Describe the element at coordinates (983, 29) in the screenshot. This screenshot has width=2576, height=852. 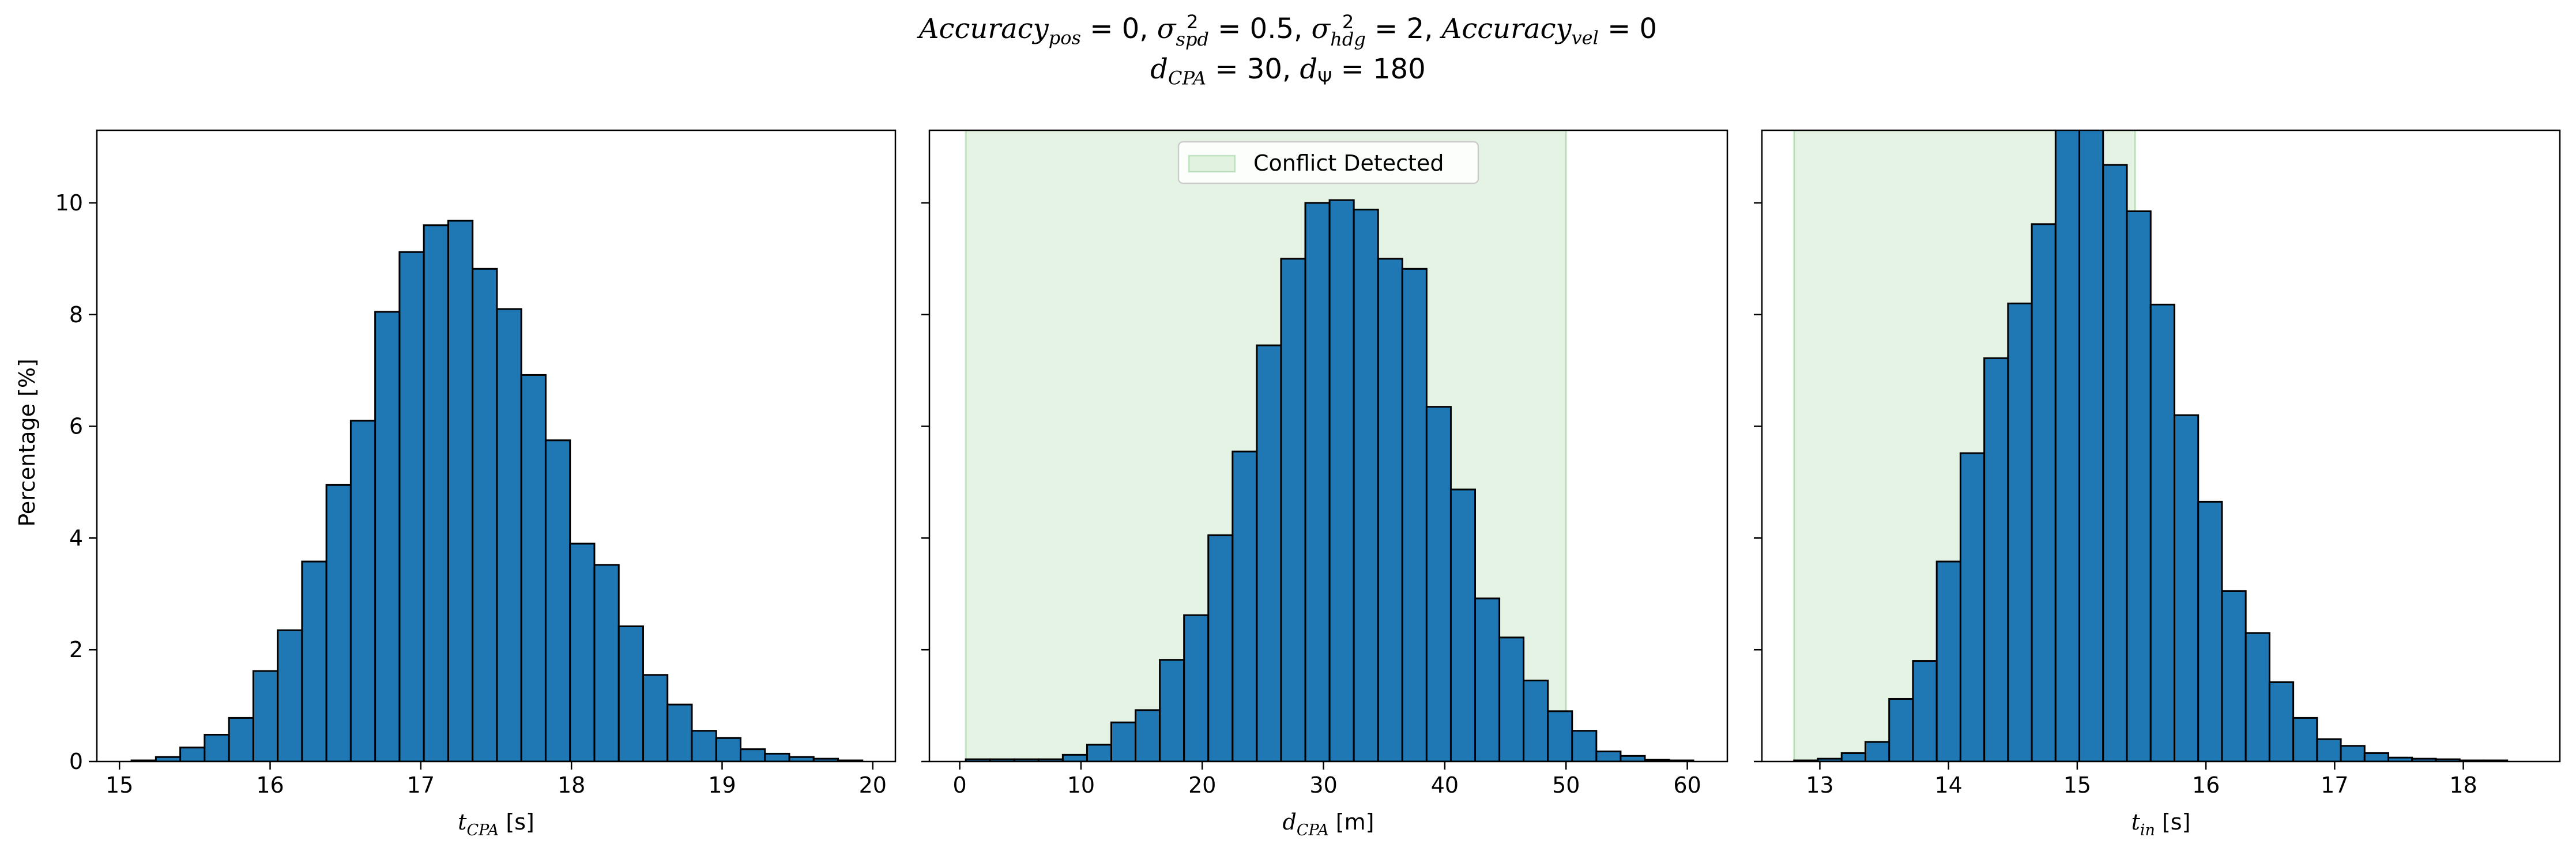
I see `title-accuracy-pos-name: Accuracy` at that location.